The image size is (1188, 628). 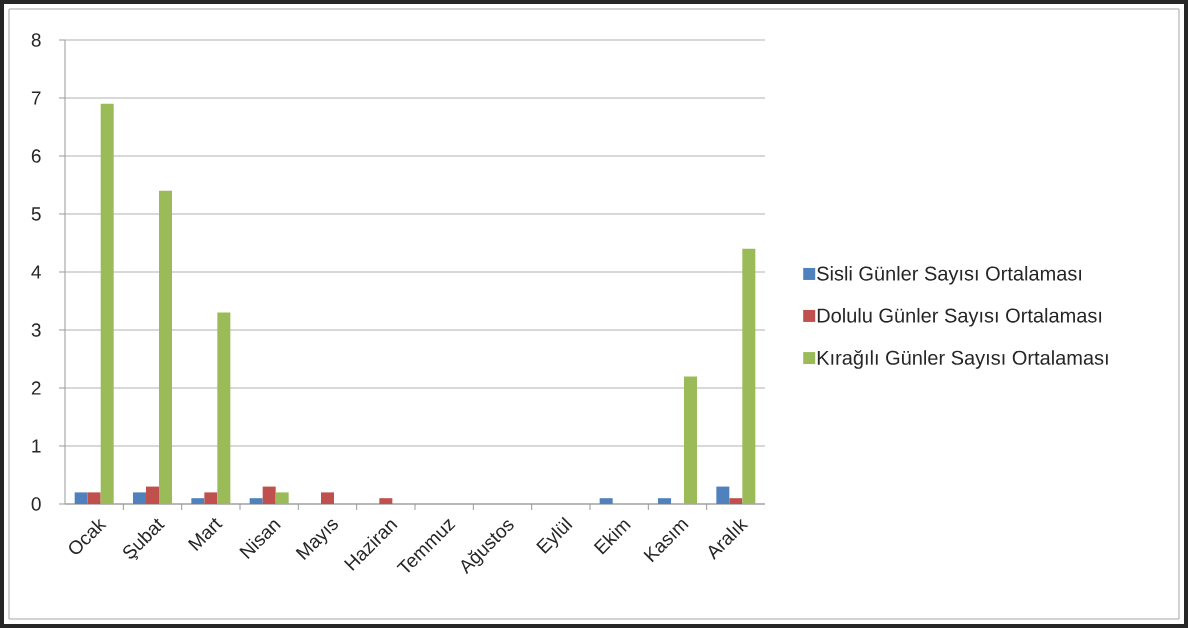 I want to click on y-tick-label: 7, so click(x=36, y=98).